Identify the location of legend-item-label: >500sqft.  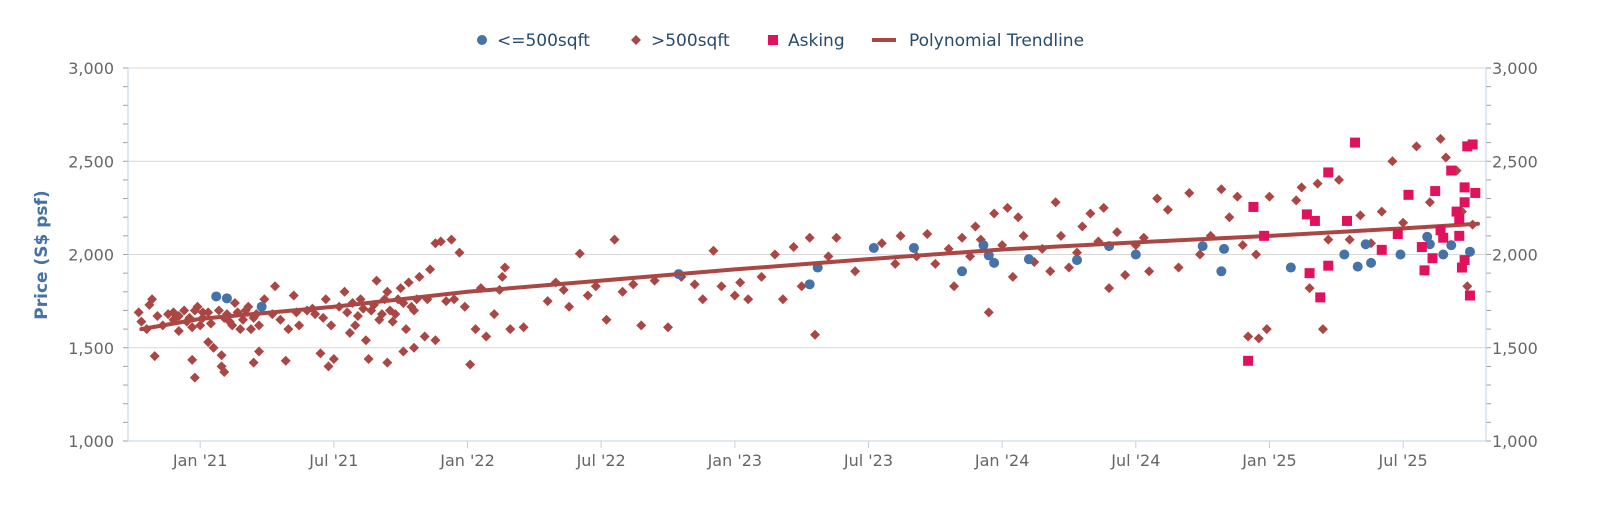
(690, 41).